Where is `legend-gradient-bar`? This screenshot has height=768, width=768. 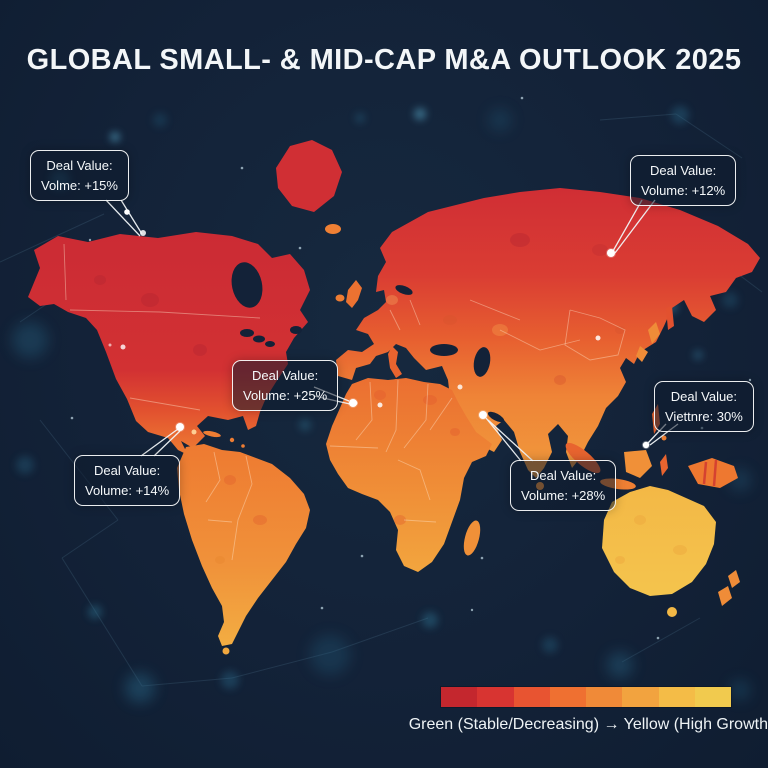
legend-gradient-bar is located at coordinates (586, 697).